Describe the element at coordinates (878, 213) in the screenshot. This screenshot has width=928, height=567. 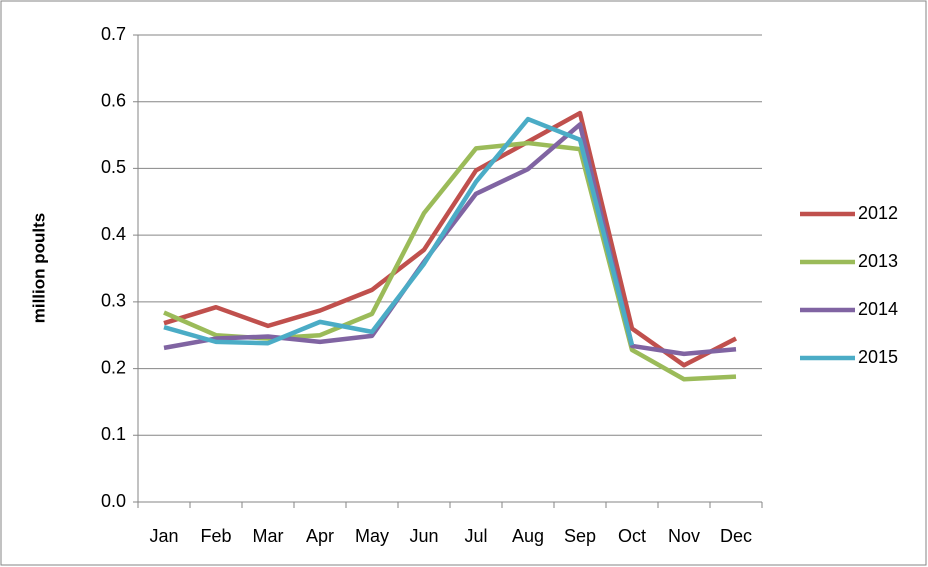
I see `legend-label: 2012` at that location.